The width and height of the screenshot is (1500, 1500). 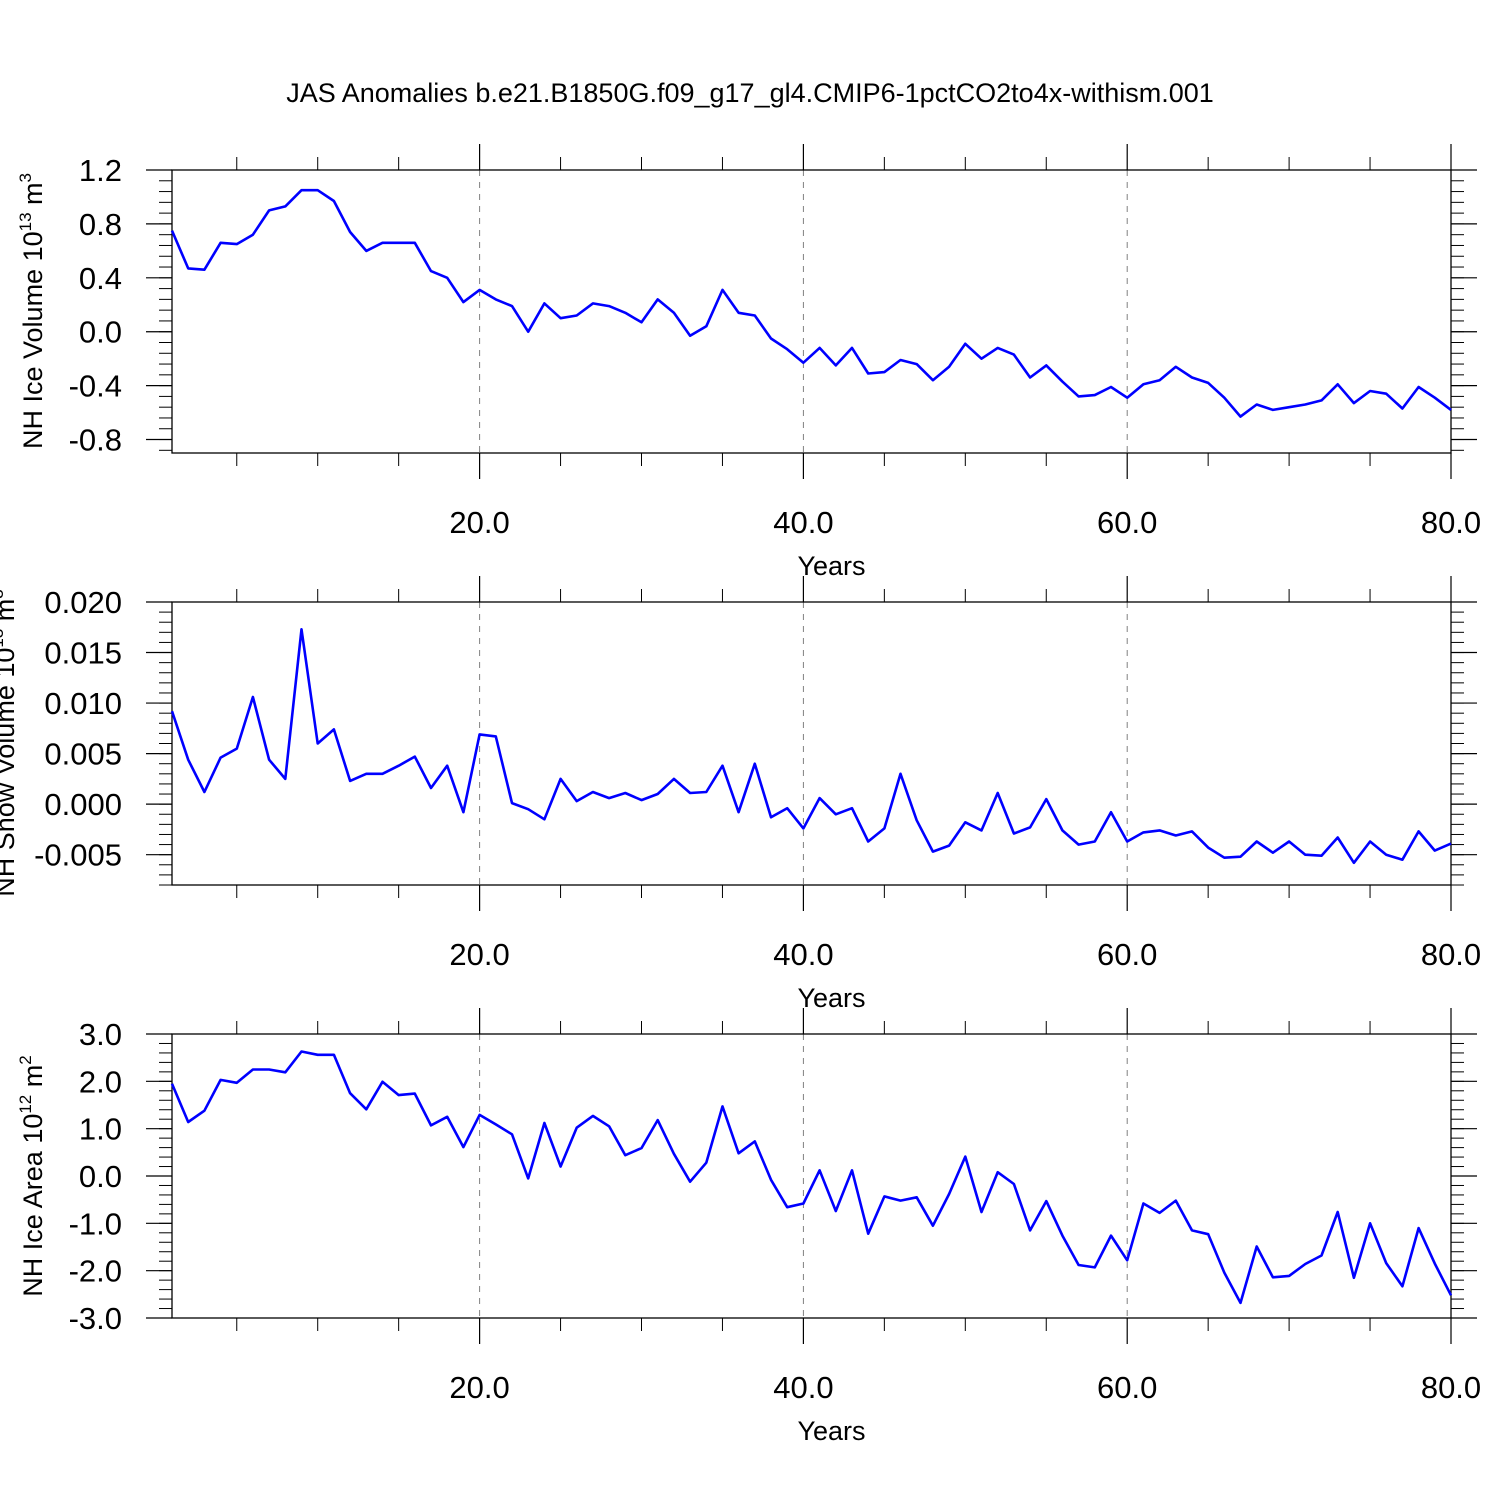 What do you see at coordinates (95, 440) in the screenshot?
I see `y-tick-label: -0.8` at bounding box center [95, 440].